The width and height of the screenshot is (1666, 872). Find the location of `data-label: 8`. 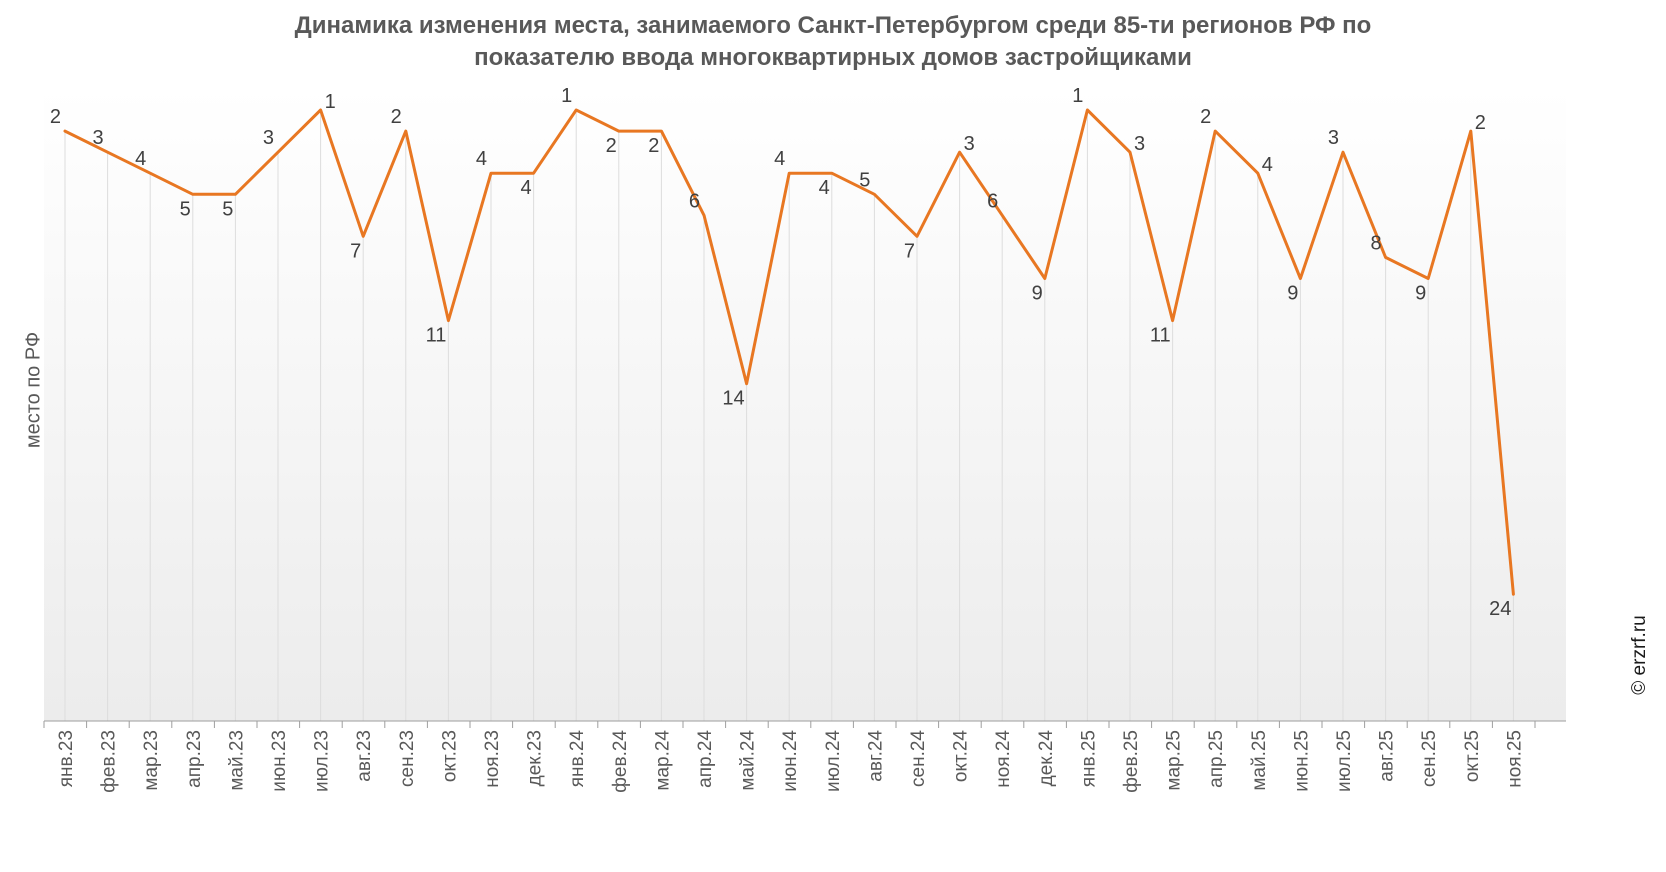

data-label: 8 is located at coordinates (1375, 243).